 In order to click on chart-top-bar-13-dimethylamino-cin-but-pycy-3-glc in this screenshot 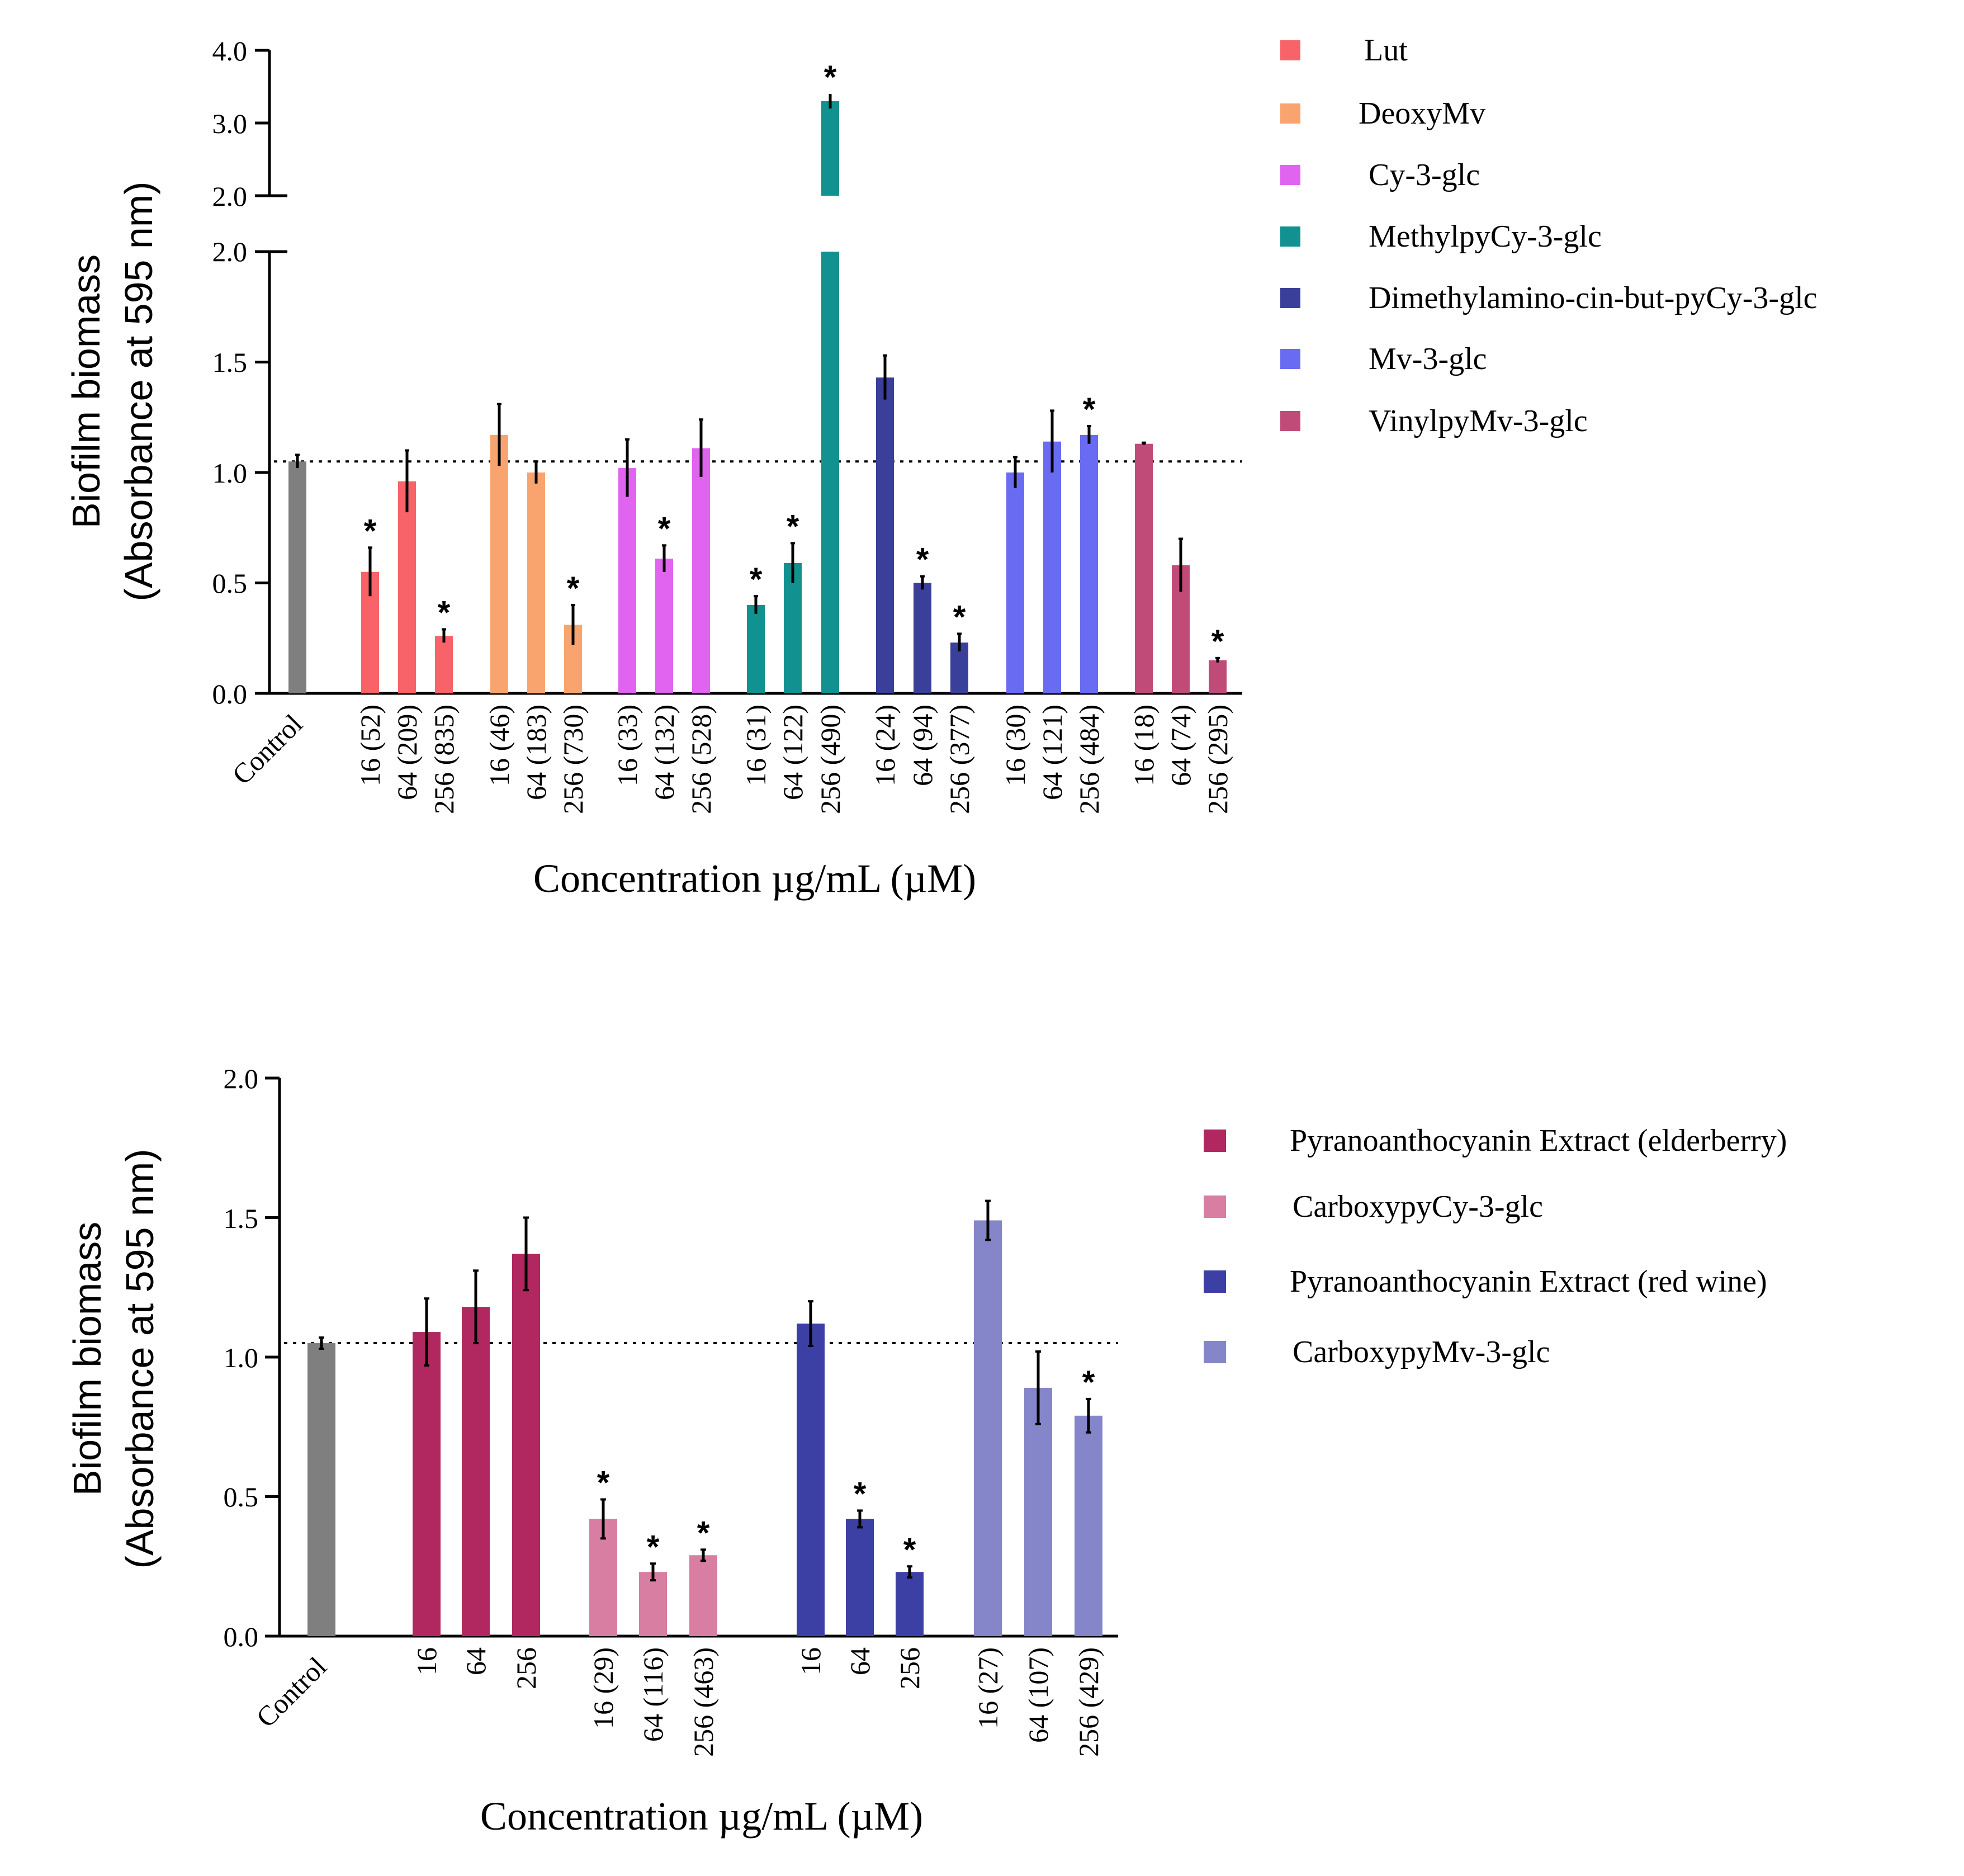, I will do `click(885, 535)`.